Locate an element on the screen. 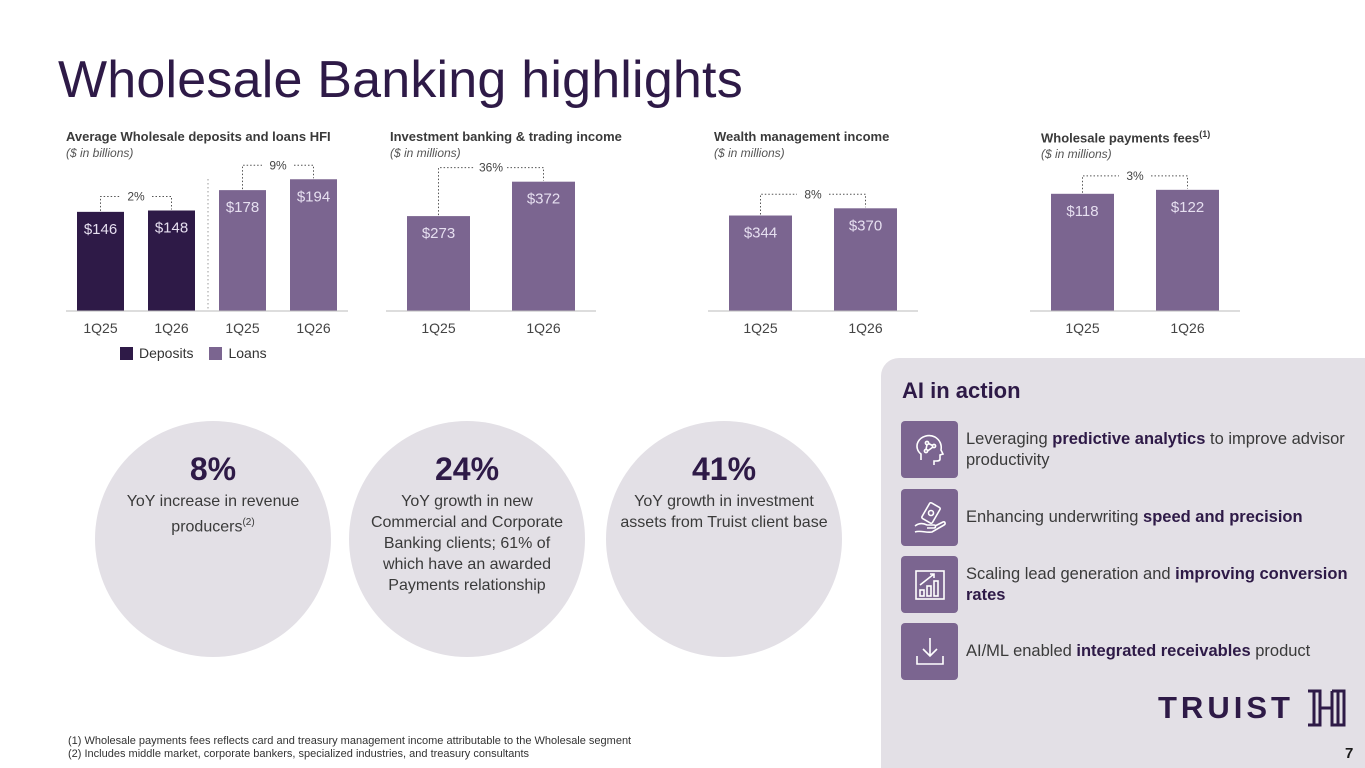  ai-text-pre: Leveraging is located at coordinates (1009, 438).